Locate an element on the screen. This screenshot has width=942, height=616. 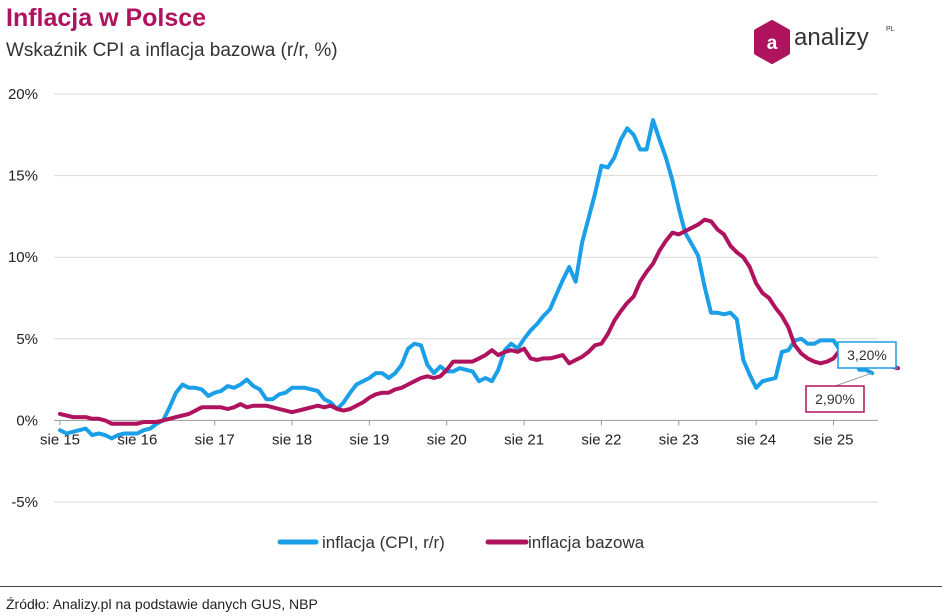
y-tick-label: -5% is located at coordinates (24, 502).